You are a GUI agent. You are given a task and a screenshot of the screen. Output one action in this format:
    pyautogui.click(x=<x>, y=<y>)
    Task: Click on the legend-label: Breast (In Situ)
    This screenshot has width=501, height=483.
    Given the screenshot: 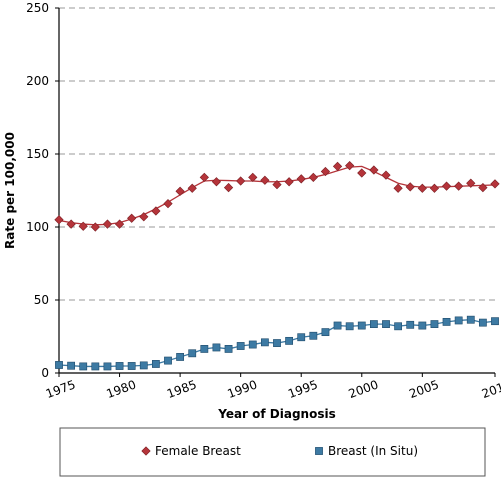 What is the action you would take?
    pyautogui.click(x=373, y=451)
    